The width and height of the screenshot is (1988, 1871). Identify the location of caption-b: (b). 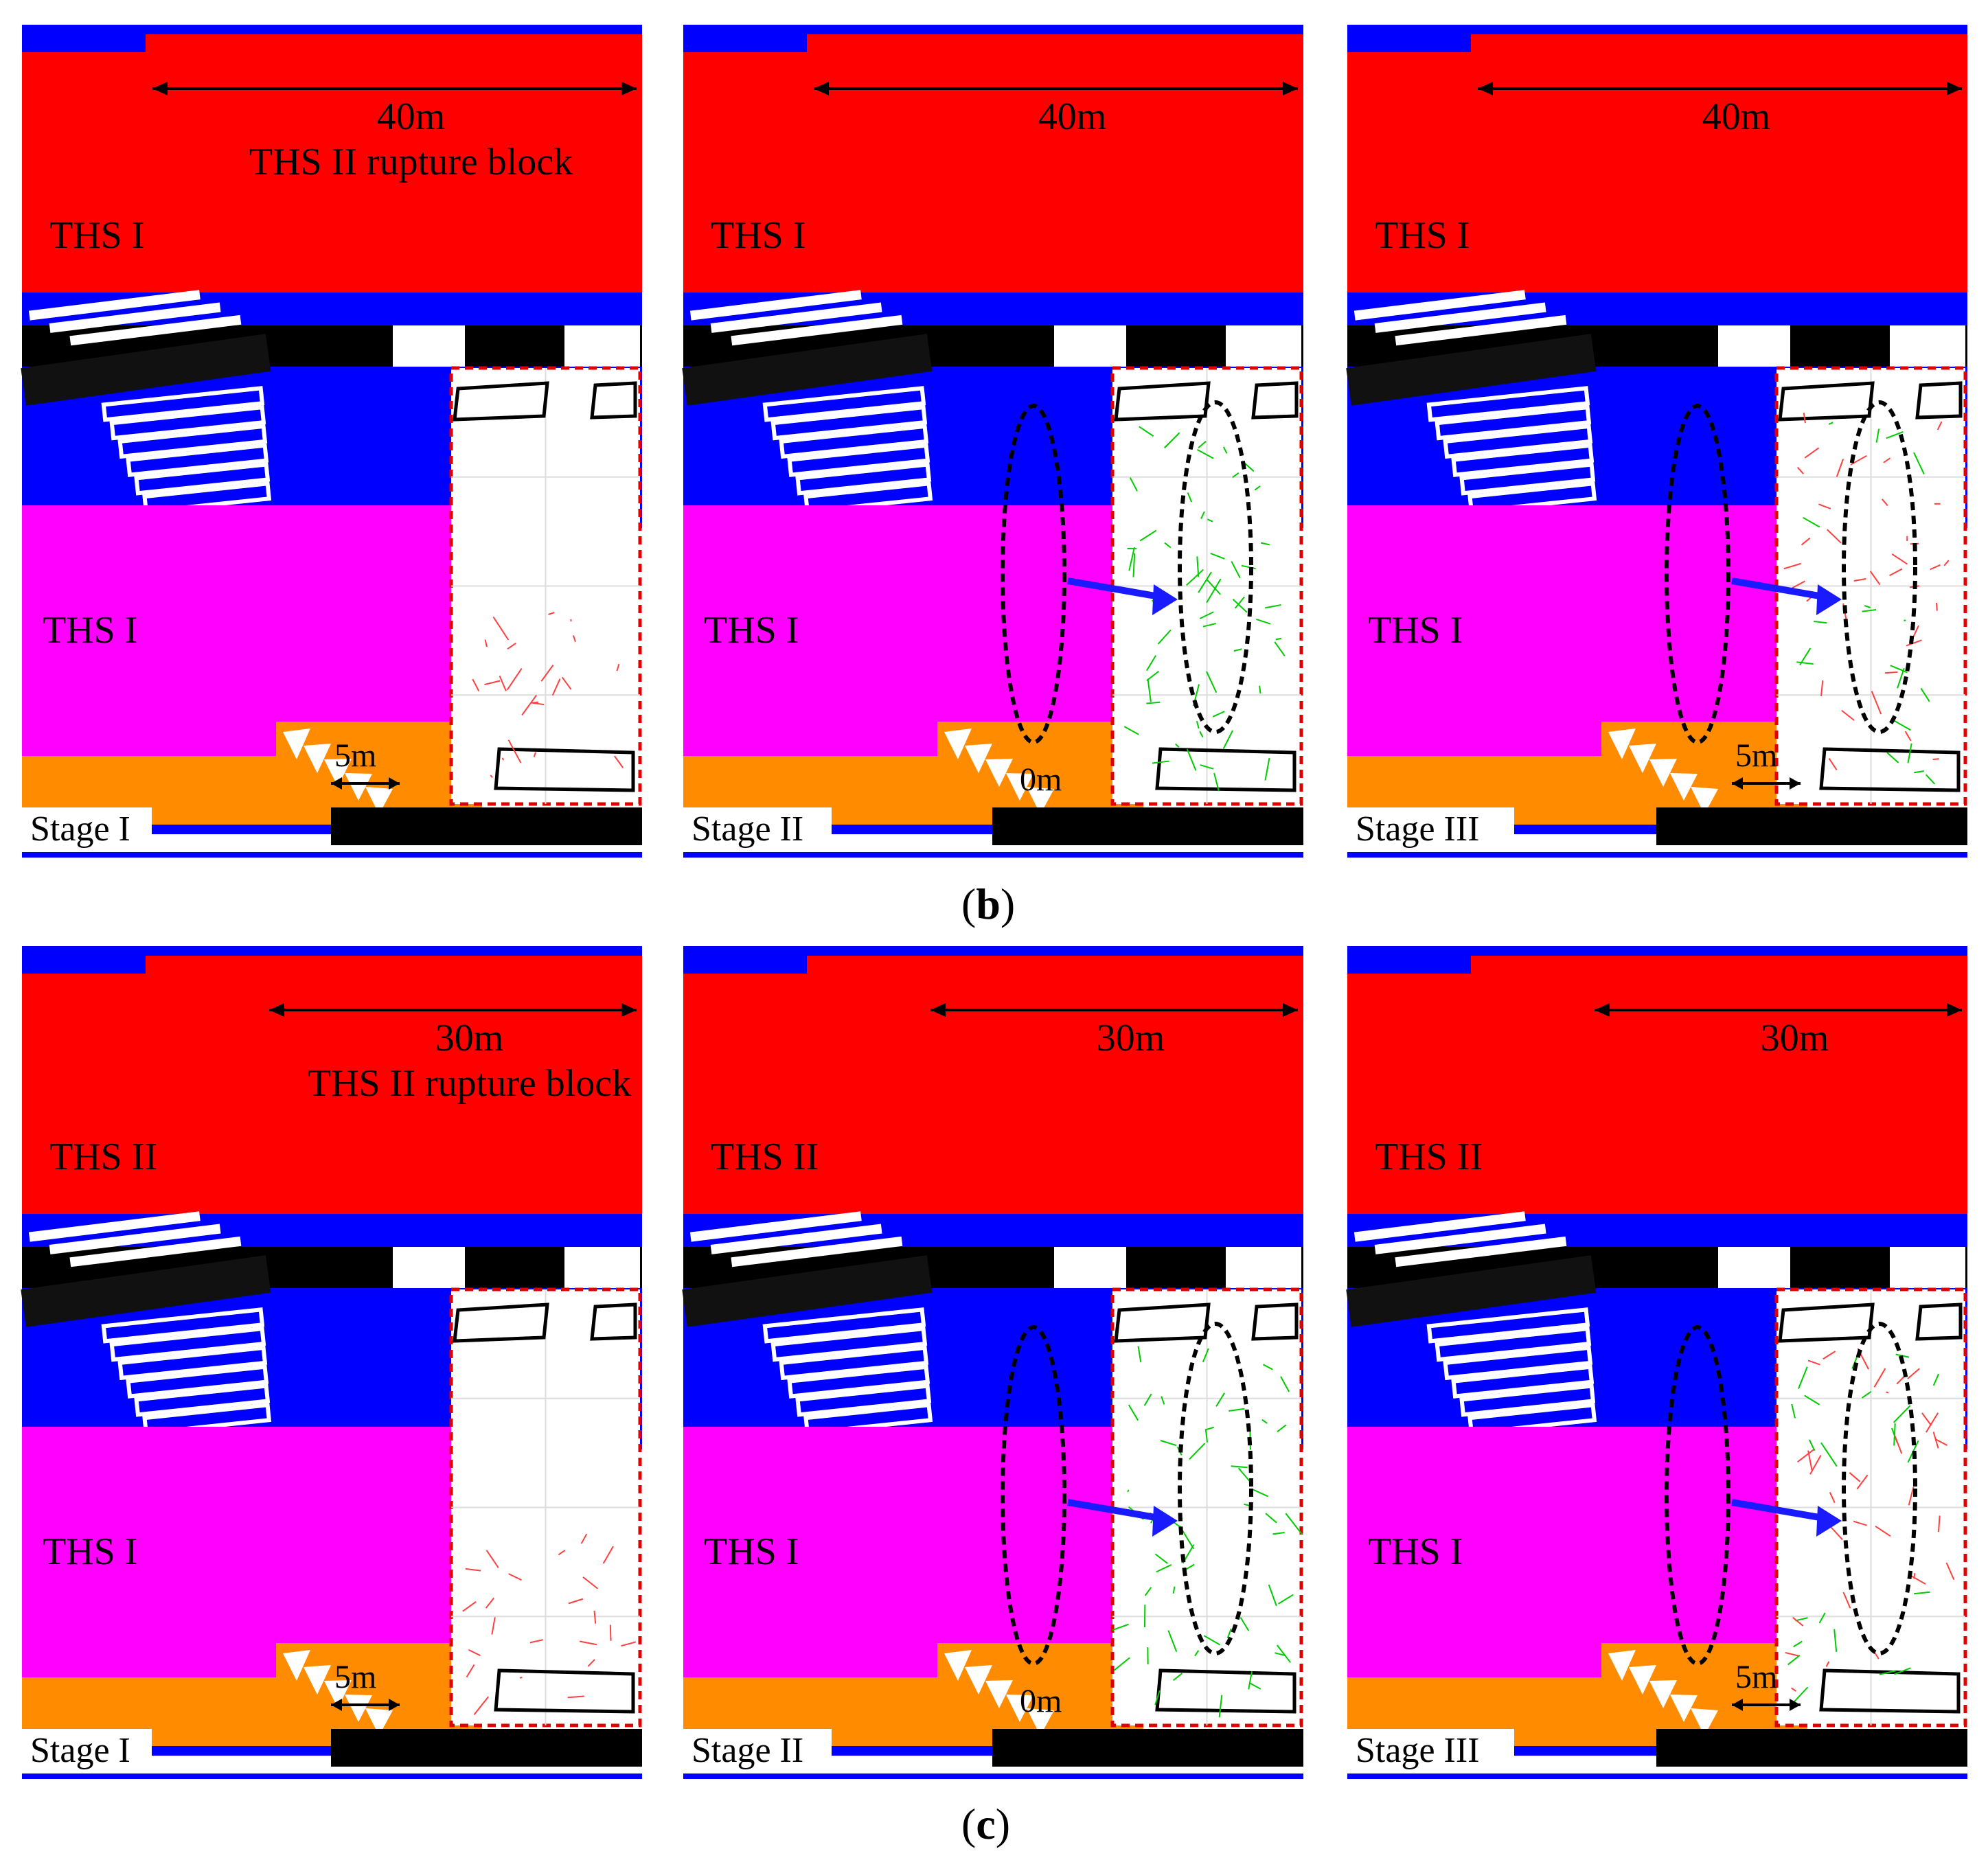
(988, 904).